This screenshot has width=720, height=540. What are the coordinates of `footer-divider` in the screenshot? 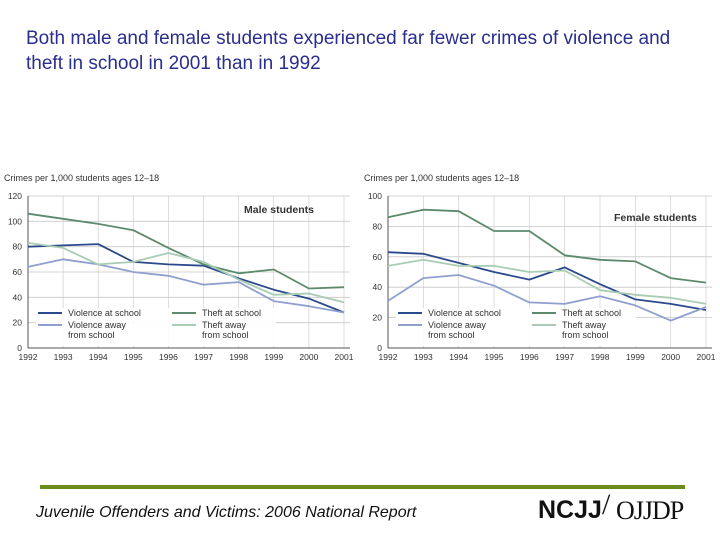 It's located at (362, 487).